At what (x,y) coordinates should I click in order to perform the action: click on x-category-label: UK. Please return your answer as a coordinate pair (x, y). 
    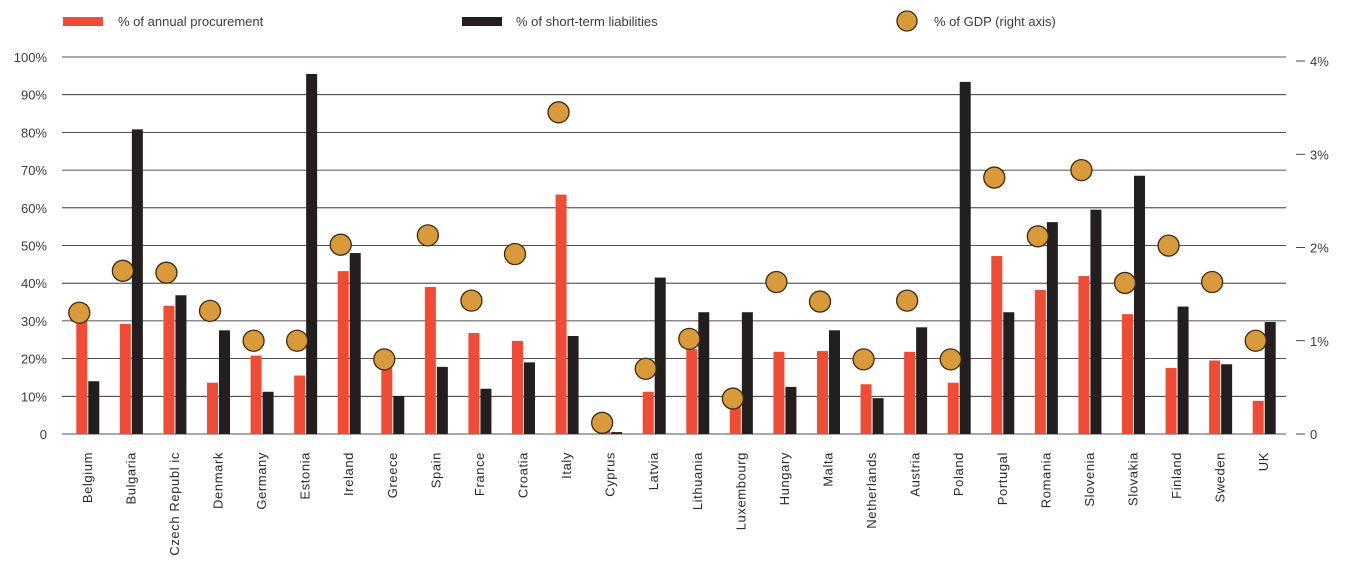
    Looking at the image, I should click on (1263, 461).